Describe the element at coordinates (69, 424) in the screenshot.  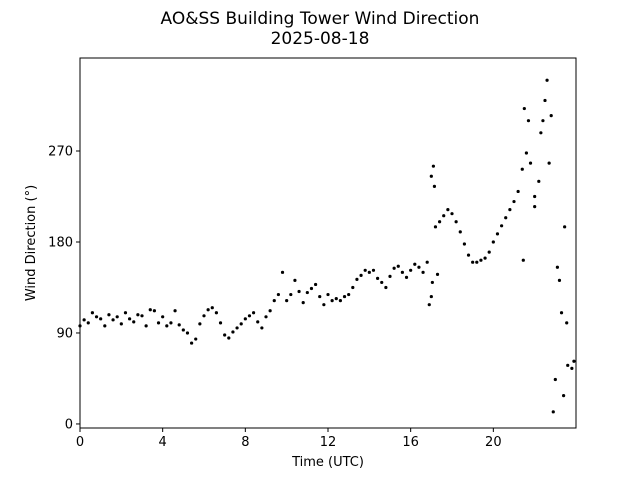
I see `y-tick-label: 0` at that location.